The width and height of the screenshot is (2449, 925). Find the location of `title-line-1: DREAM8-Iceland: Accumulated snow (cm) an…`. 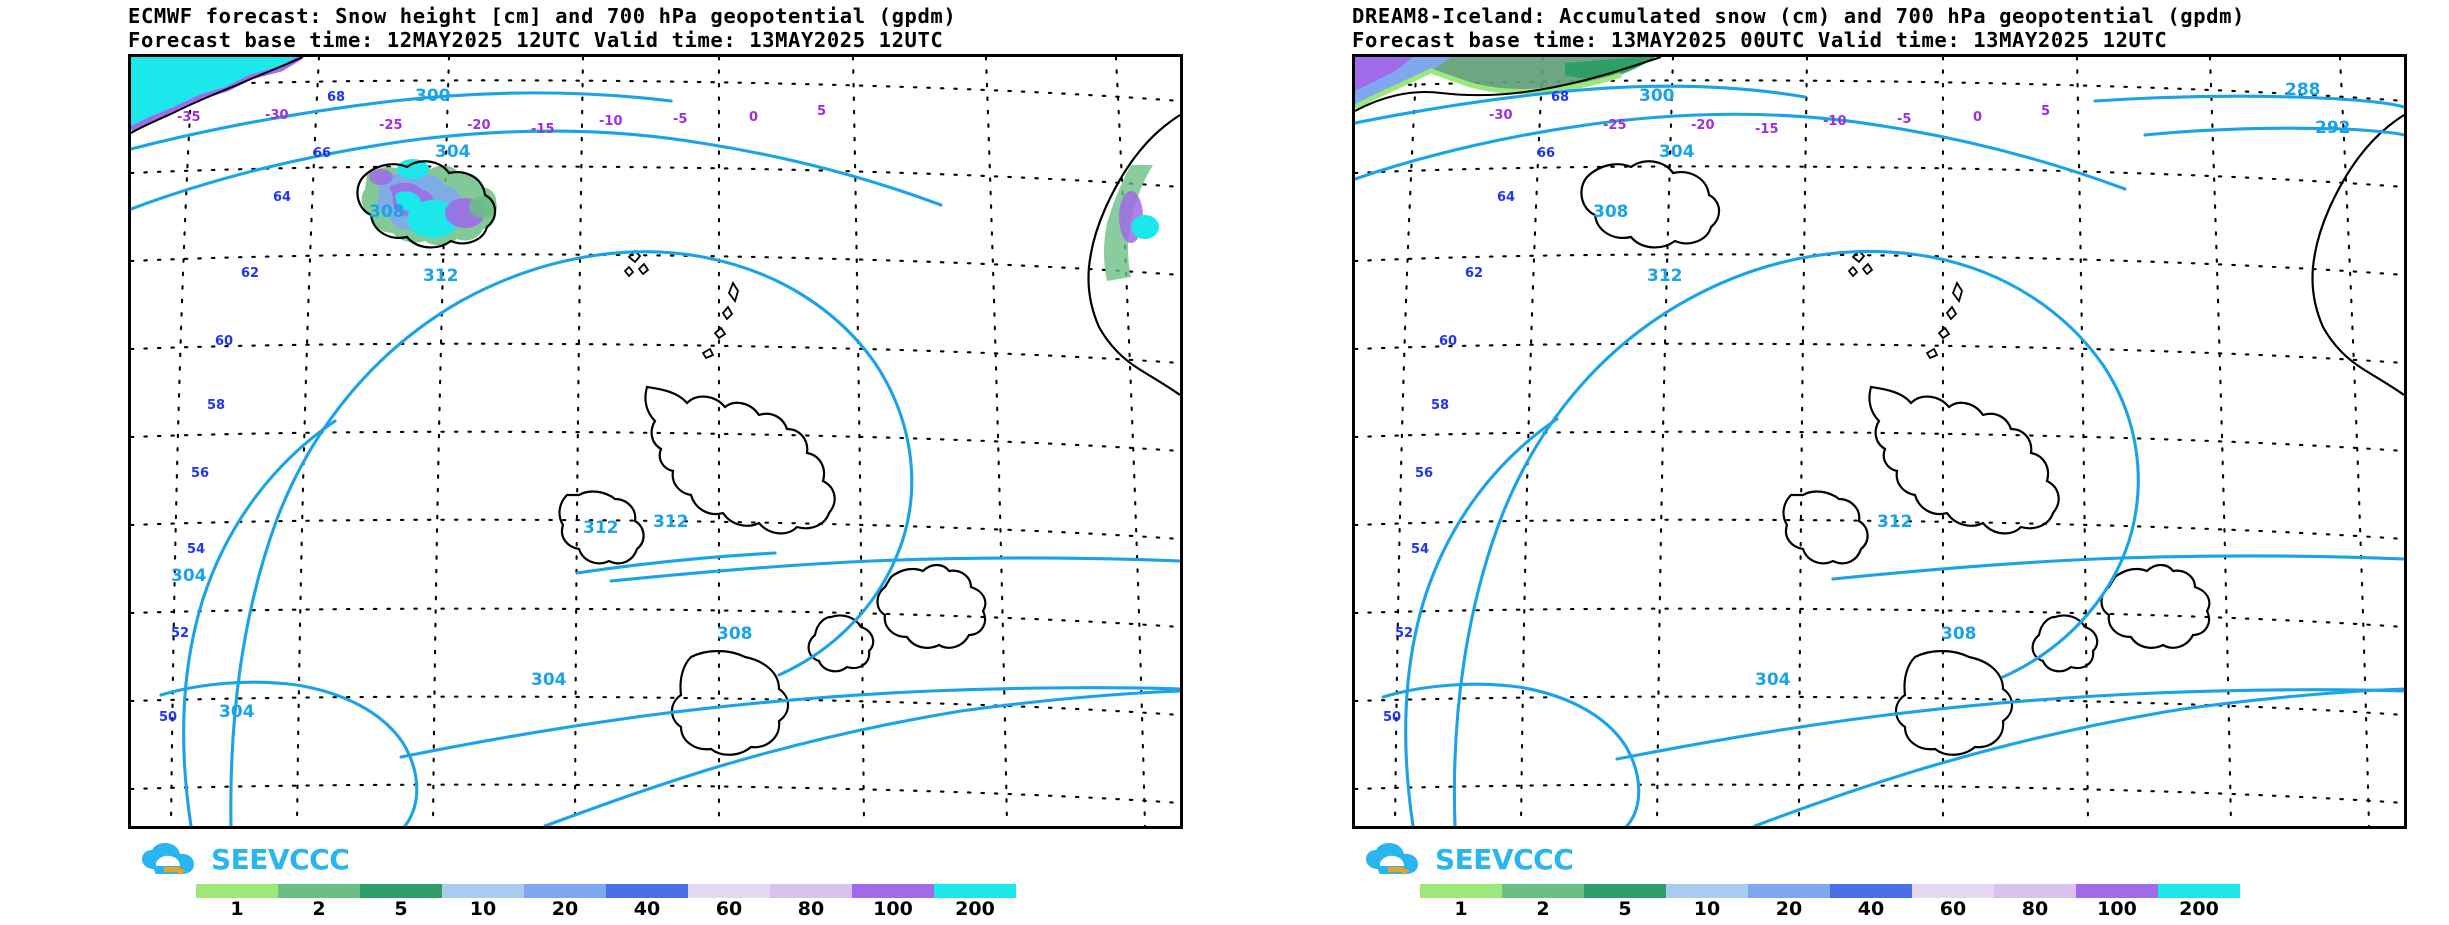

title-line-1: DREAM8-Iceland: Accumulated snow (cm) an… is located at coordinates (1799, 16).